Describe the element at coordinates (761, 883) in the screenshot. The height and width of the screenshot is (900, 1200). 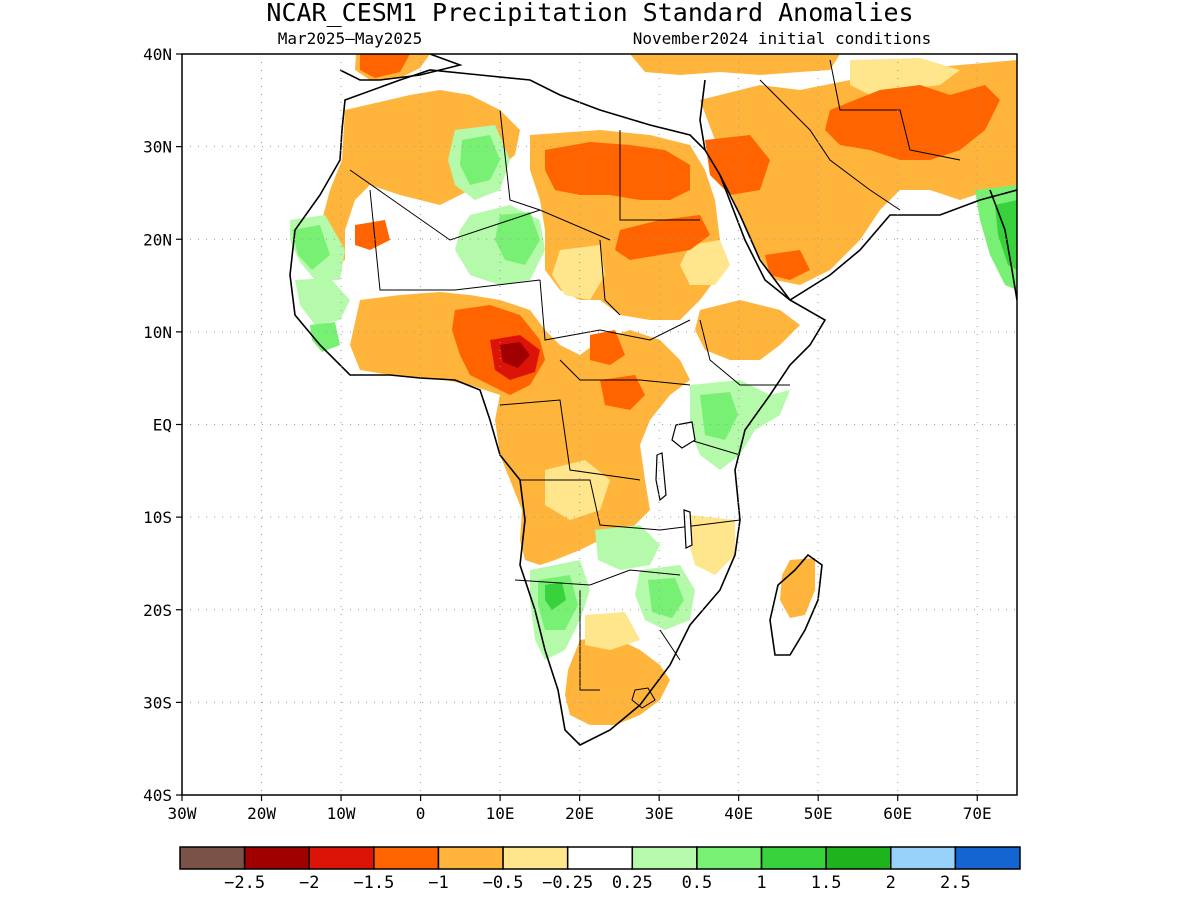
I see `colorbar-label: 1` at that location.